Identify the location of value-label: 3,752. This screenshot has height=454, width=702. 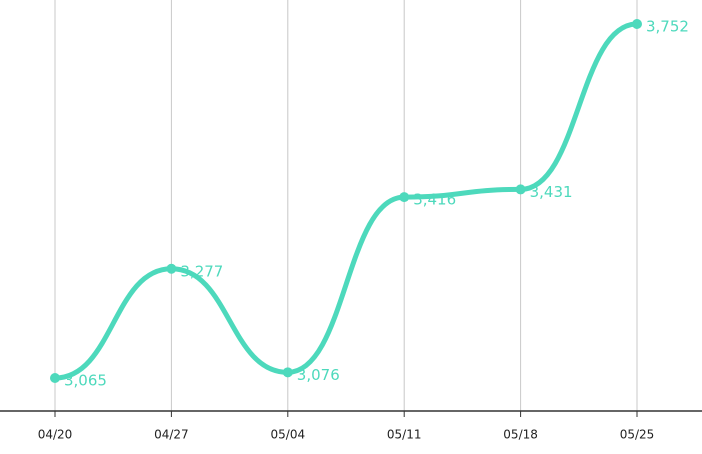
(667, 27).